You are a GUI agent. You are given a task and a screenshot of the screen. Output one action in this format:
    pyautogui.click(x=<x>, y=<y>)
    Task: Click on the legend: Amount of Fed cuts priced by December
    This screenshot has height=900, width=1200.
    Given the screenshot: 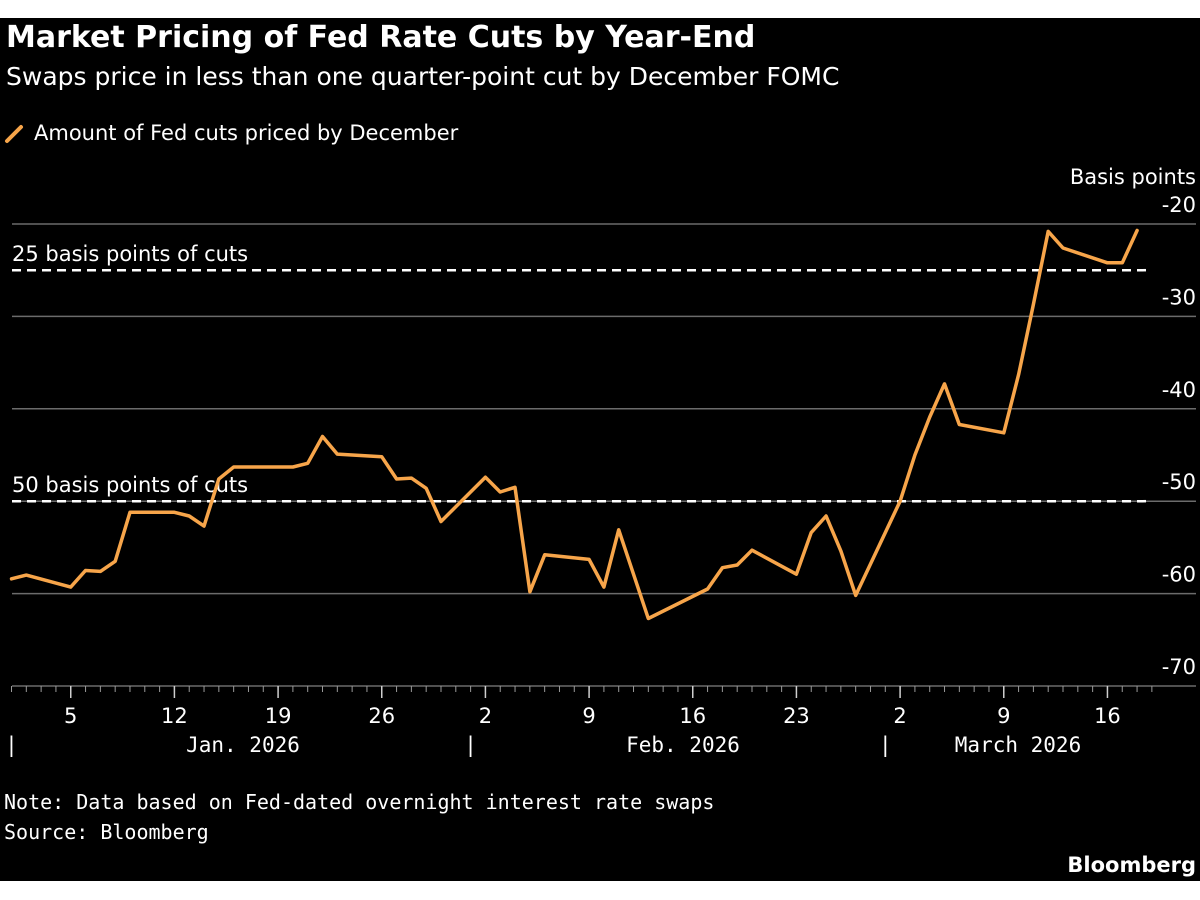 What is the action you would take?
    pyautogui.click(x=231, y=133)
    